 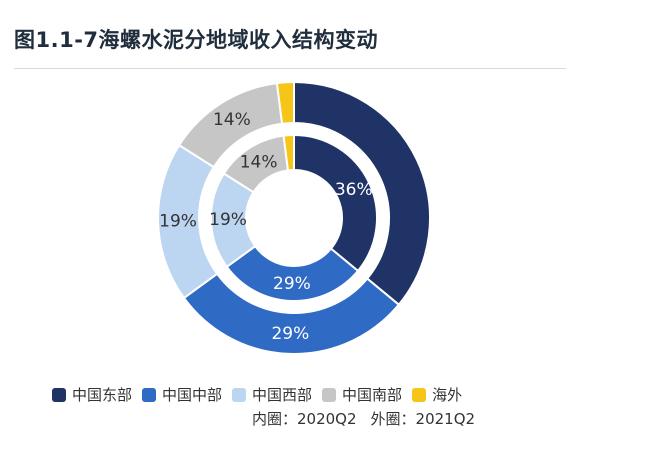 What do you see at coordinates (329, 394) in the screenshot?
I see `legend-swatch-south` at bounding box center [329, 394].